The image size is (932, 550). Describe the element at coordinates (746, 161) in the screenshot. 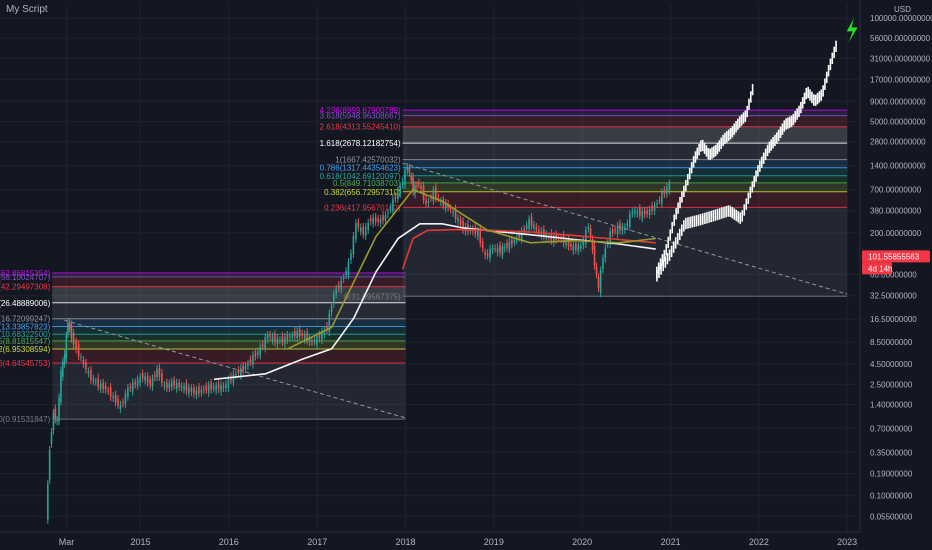

I see `projection-path` at that location.